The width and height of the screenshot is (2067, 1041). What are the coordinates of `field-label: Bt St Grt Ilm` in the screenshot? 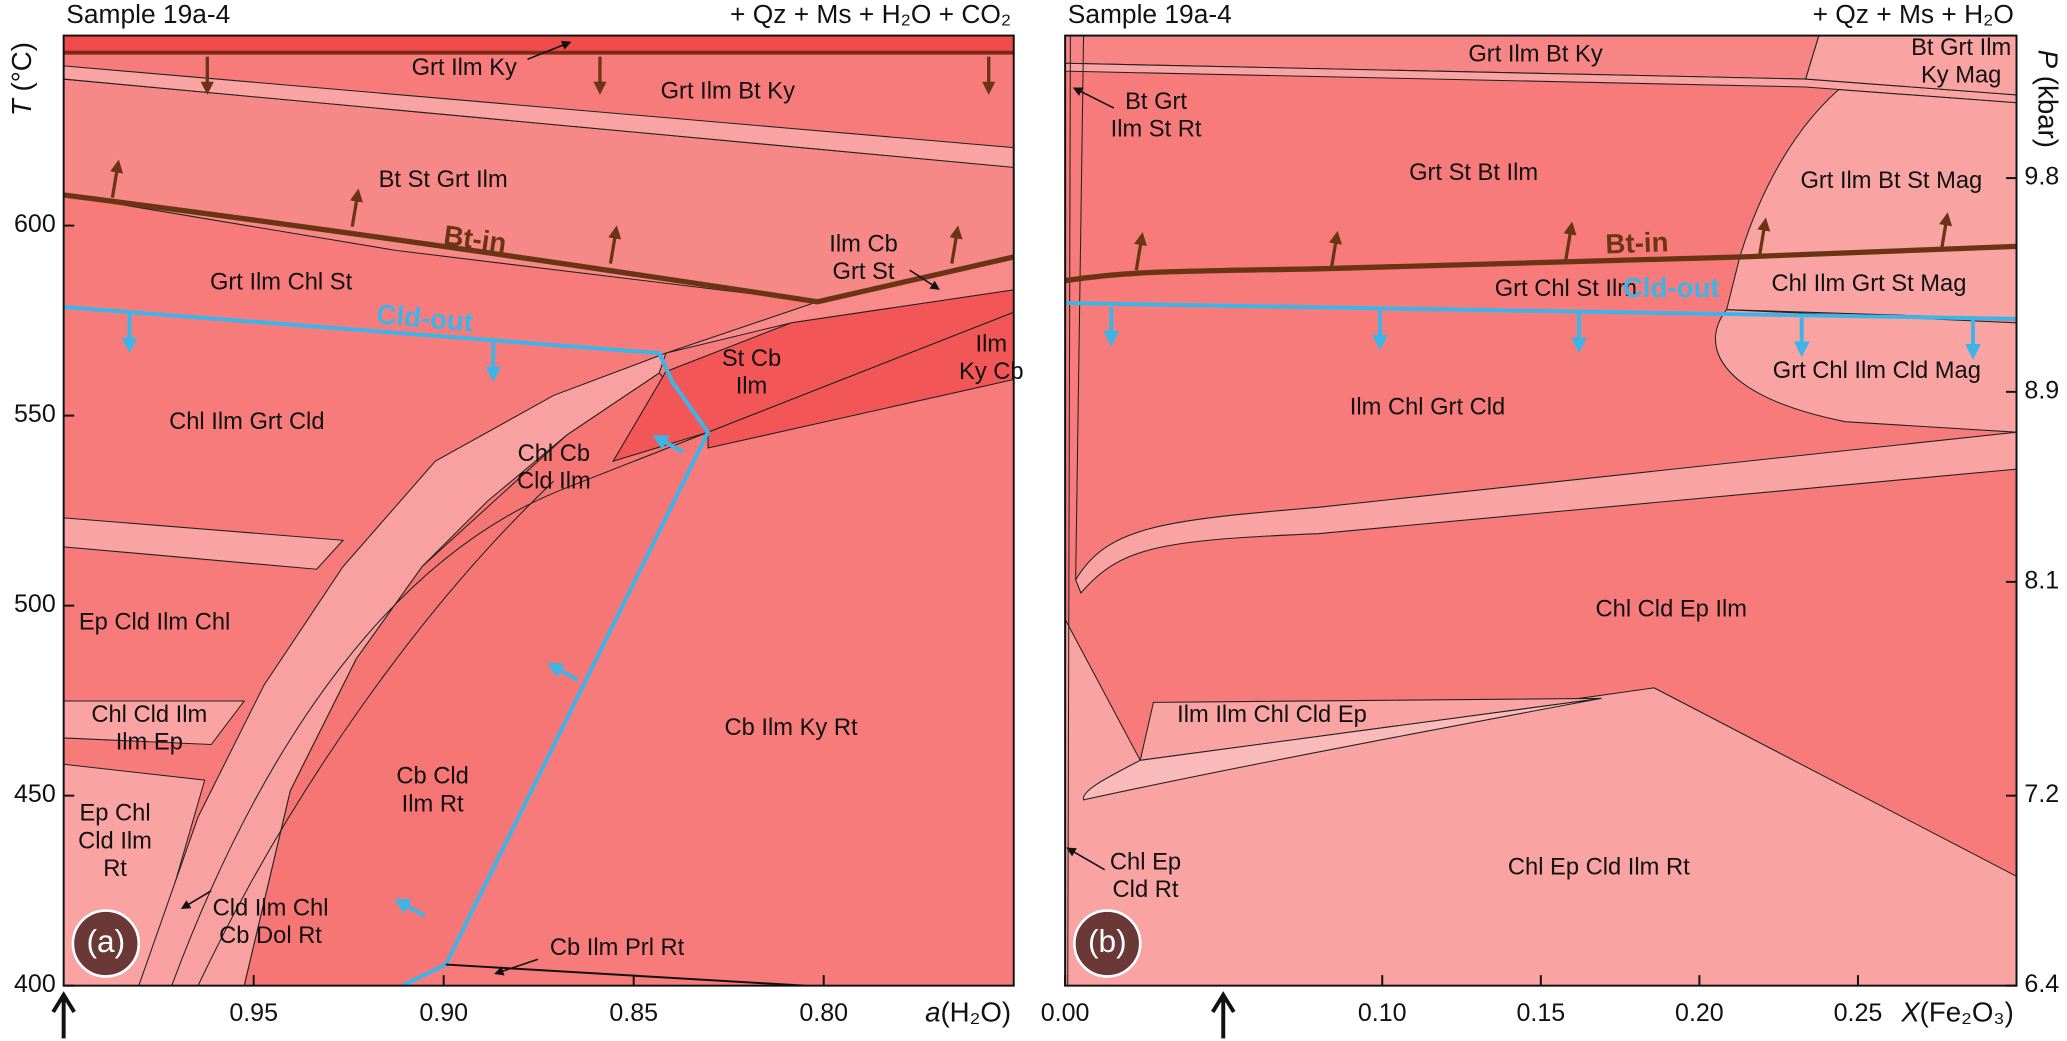 It's located at (443, 180).